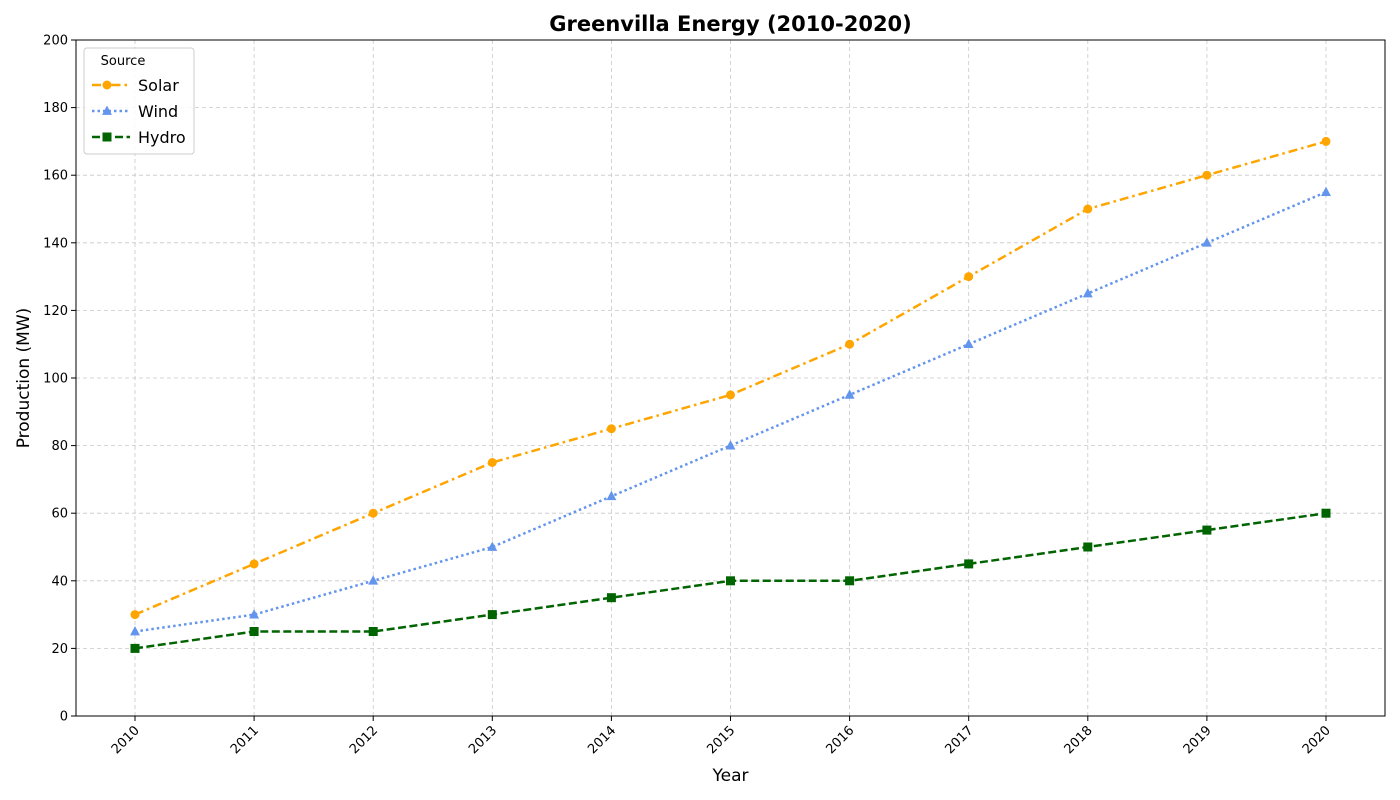 The width and height of the screenshot is (1400, 800). I want to click on y-tick-label: 20, so click(59, 649).